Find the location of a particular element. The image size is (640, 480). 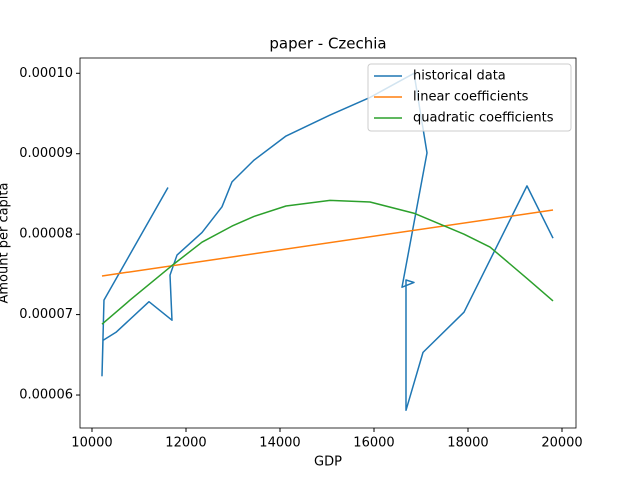

y-axis-label: Amount per capita is located at coordinates (6, 243).